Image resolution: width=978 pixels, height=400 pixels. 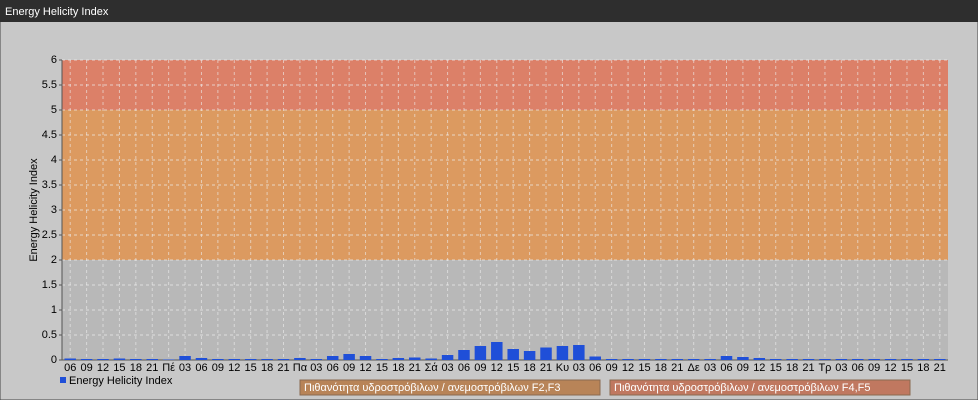 What do you see at coordinates (49, 185) in the screenshot?
I see `y-tick-label: 3.5` at bounding box center [49, 185].